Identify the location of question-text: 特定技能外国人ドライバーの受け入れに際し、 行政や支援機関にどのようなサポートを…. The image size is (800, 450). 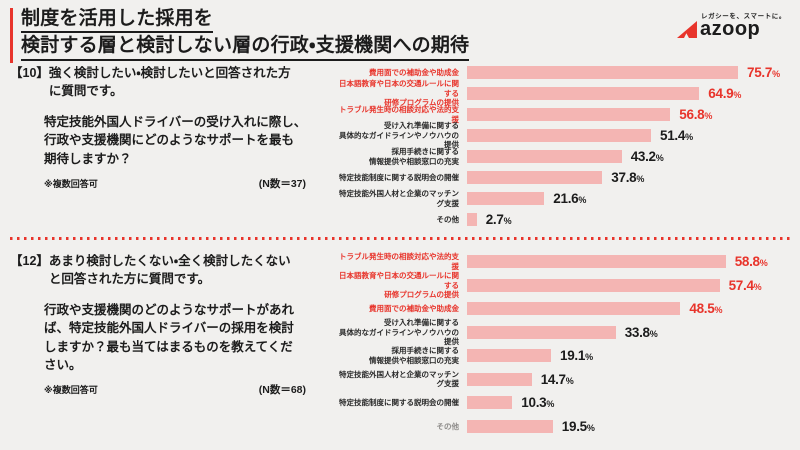
(175, 140).